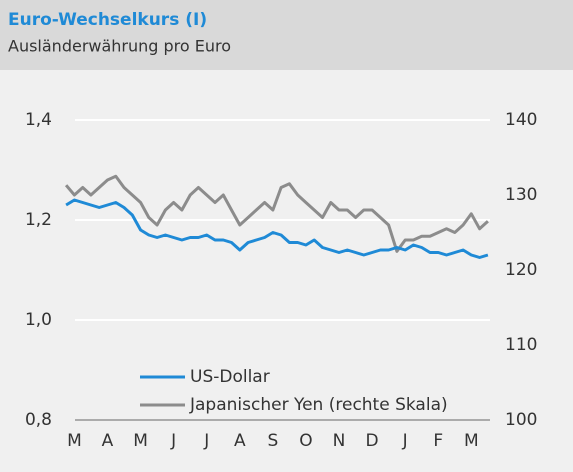 The height and width of the screenshot is (472, 573). I want to click on y-tick-label: 0,8, so click(38, 420).